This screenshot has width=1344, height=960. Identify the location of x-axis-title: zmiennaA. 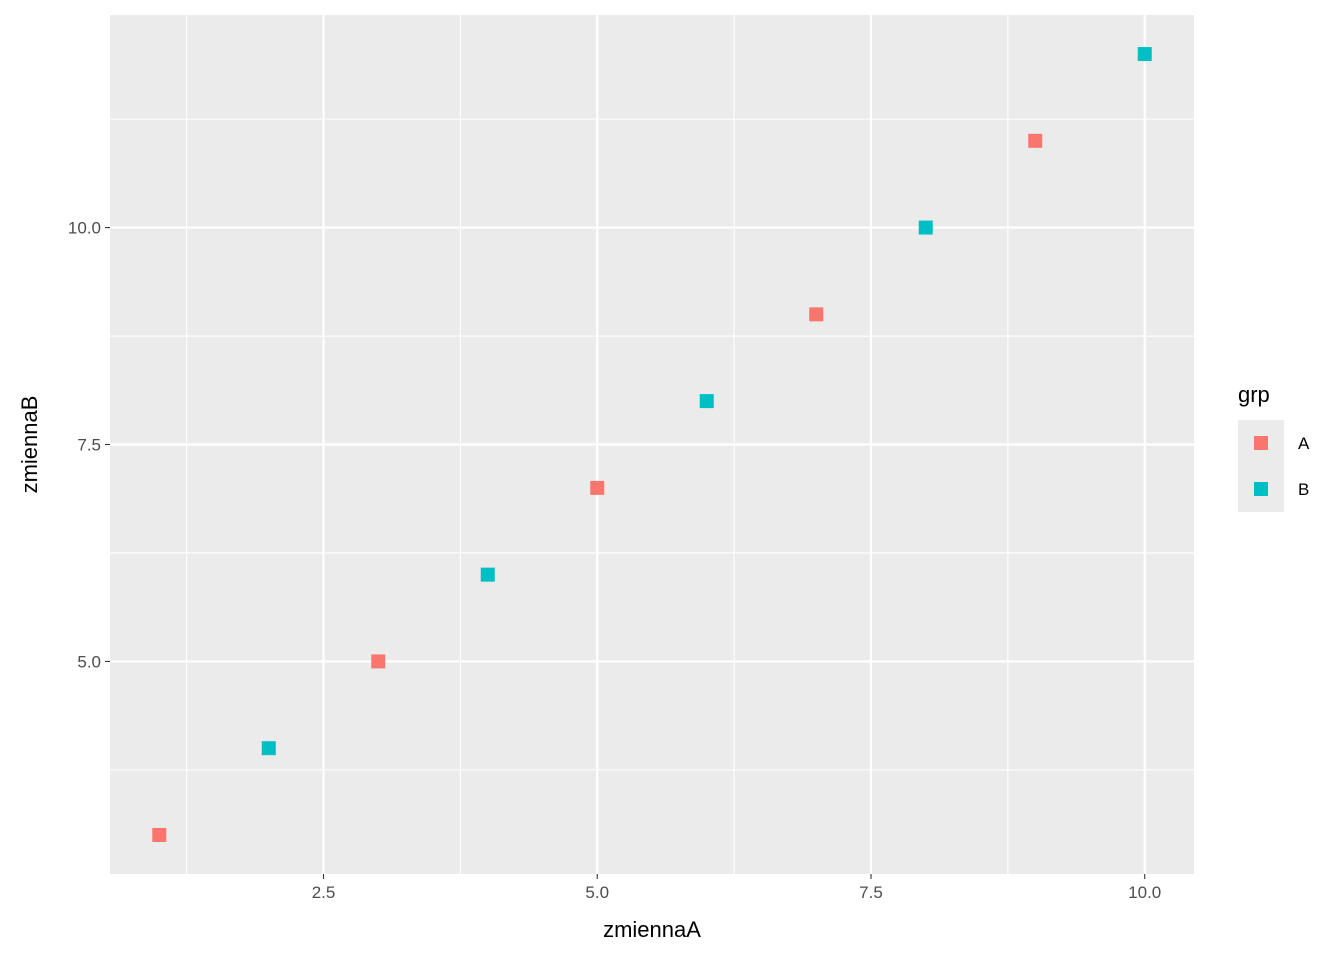
(652, 929).